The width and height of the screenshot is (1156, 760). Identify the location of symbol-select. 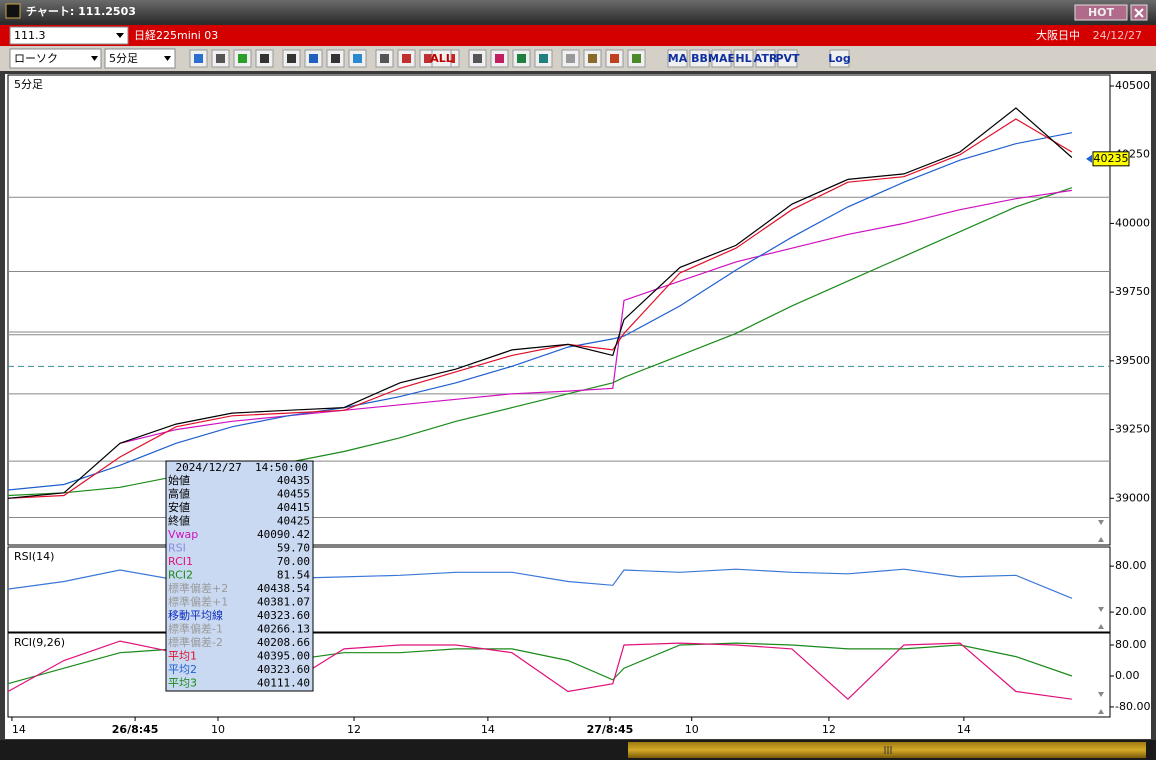
(69, 35).